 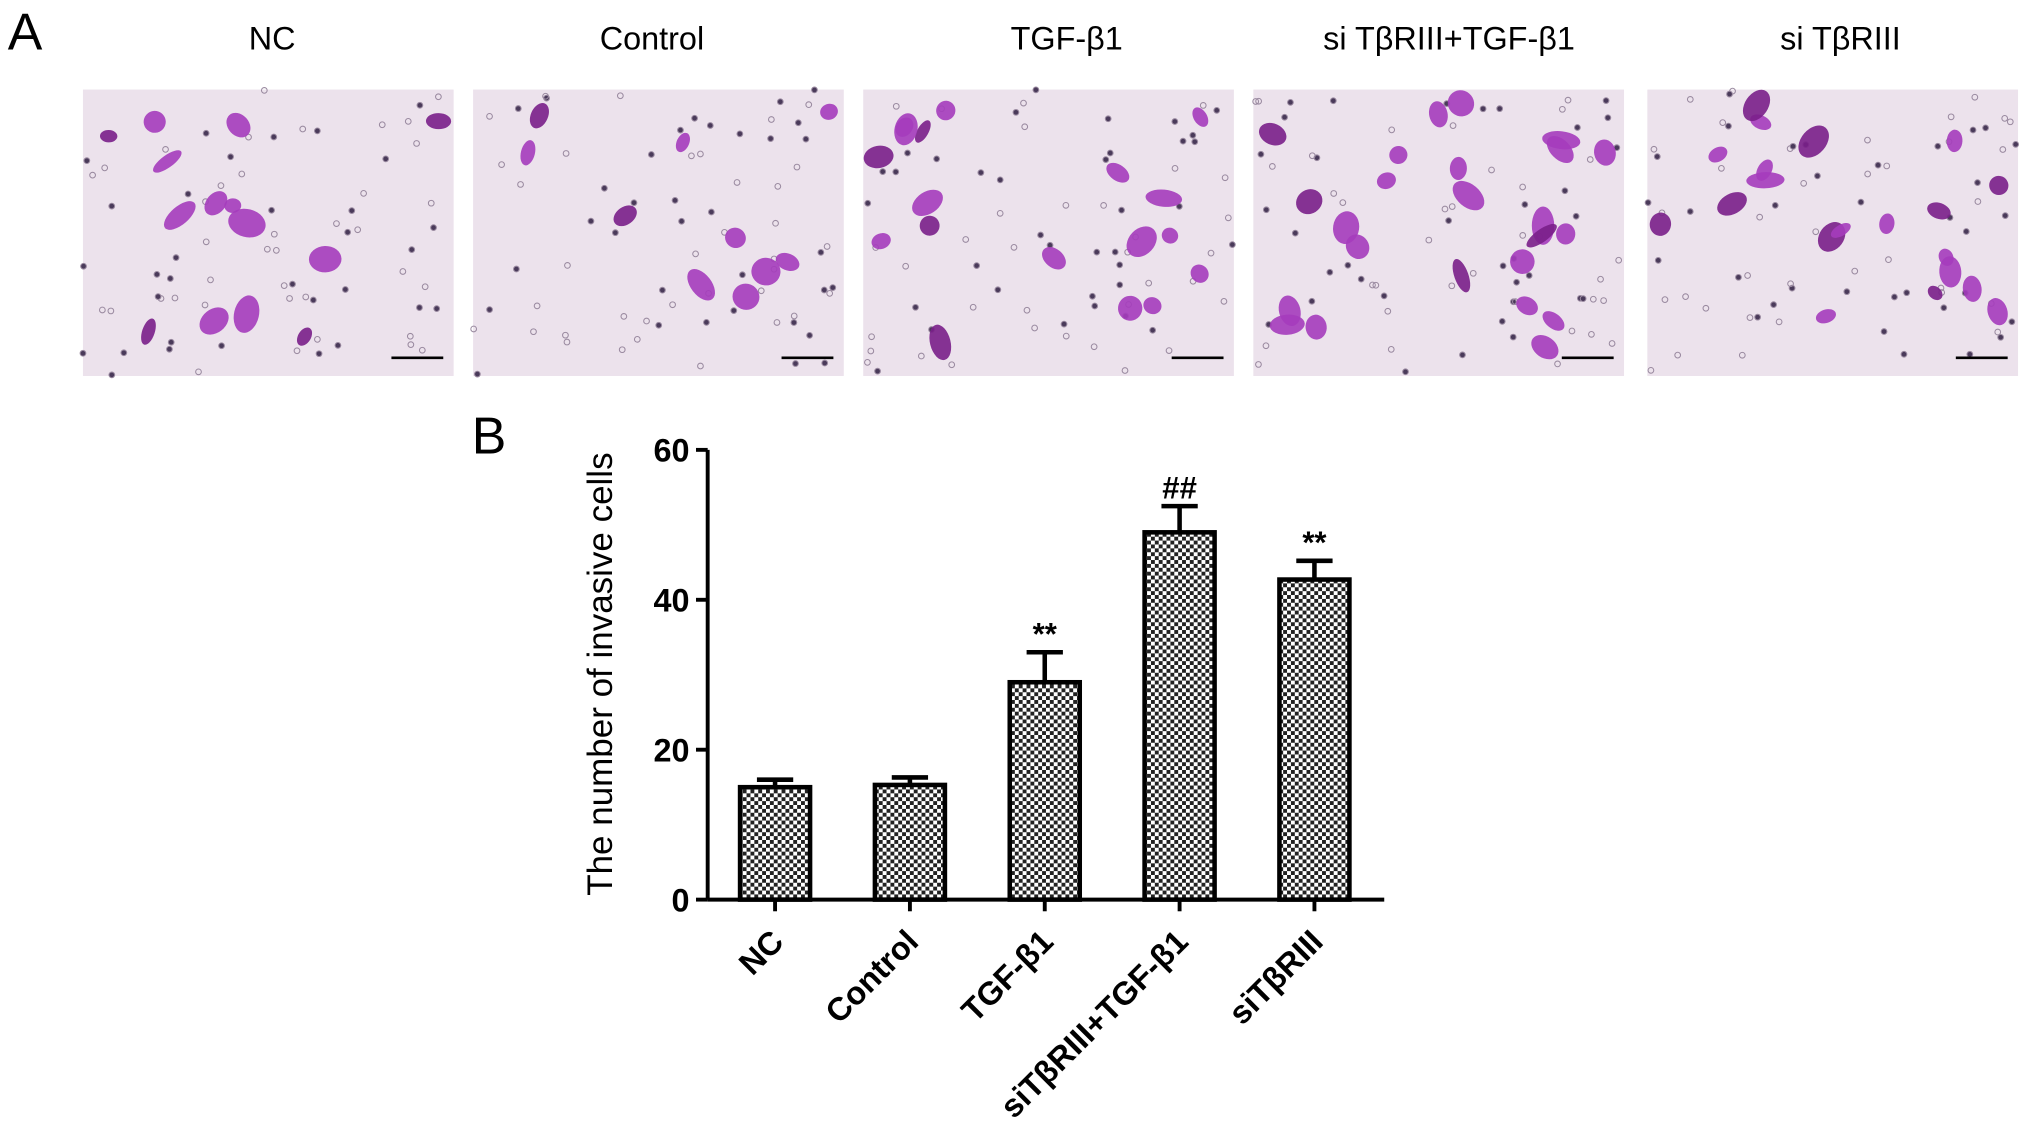 What do you see at coordinates (1045, 633) in the screenshot?
I see `significance-label: **` at bounding box center [1045, 633].